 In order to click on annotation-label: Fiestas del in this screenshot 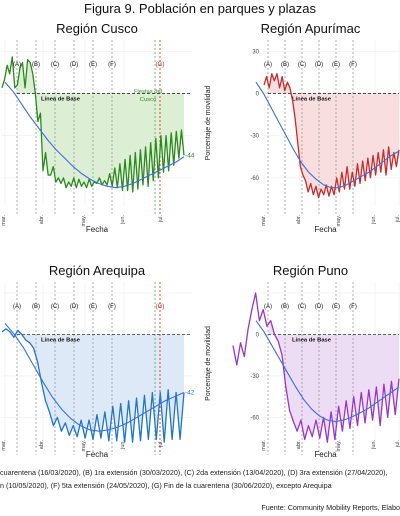, I will do `click(148, 92)`.